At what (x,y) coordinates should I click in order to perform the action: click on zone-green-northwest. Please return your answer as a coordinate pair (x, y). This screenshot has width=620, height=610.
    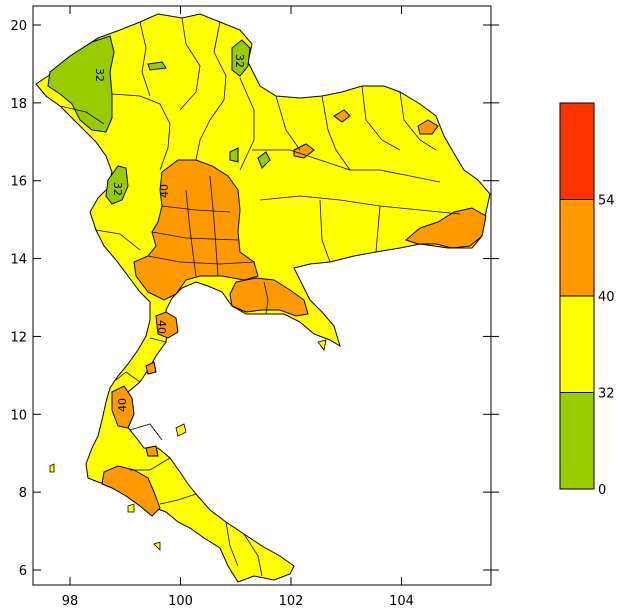
    Looking at the image, I should click on (81, 84).